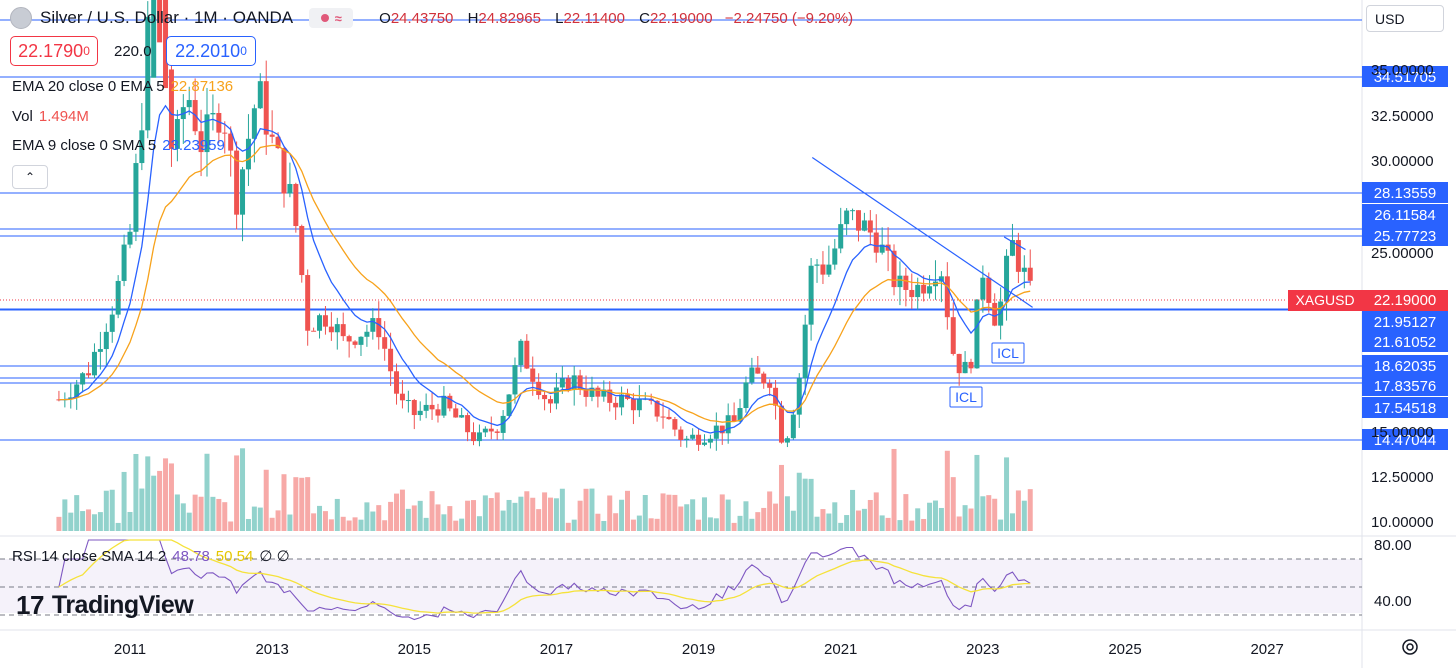  Describe the element at coordinates (966, 397) in the screenshot. I see `icl-label-2: ICL` at that location.